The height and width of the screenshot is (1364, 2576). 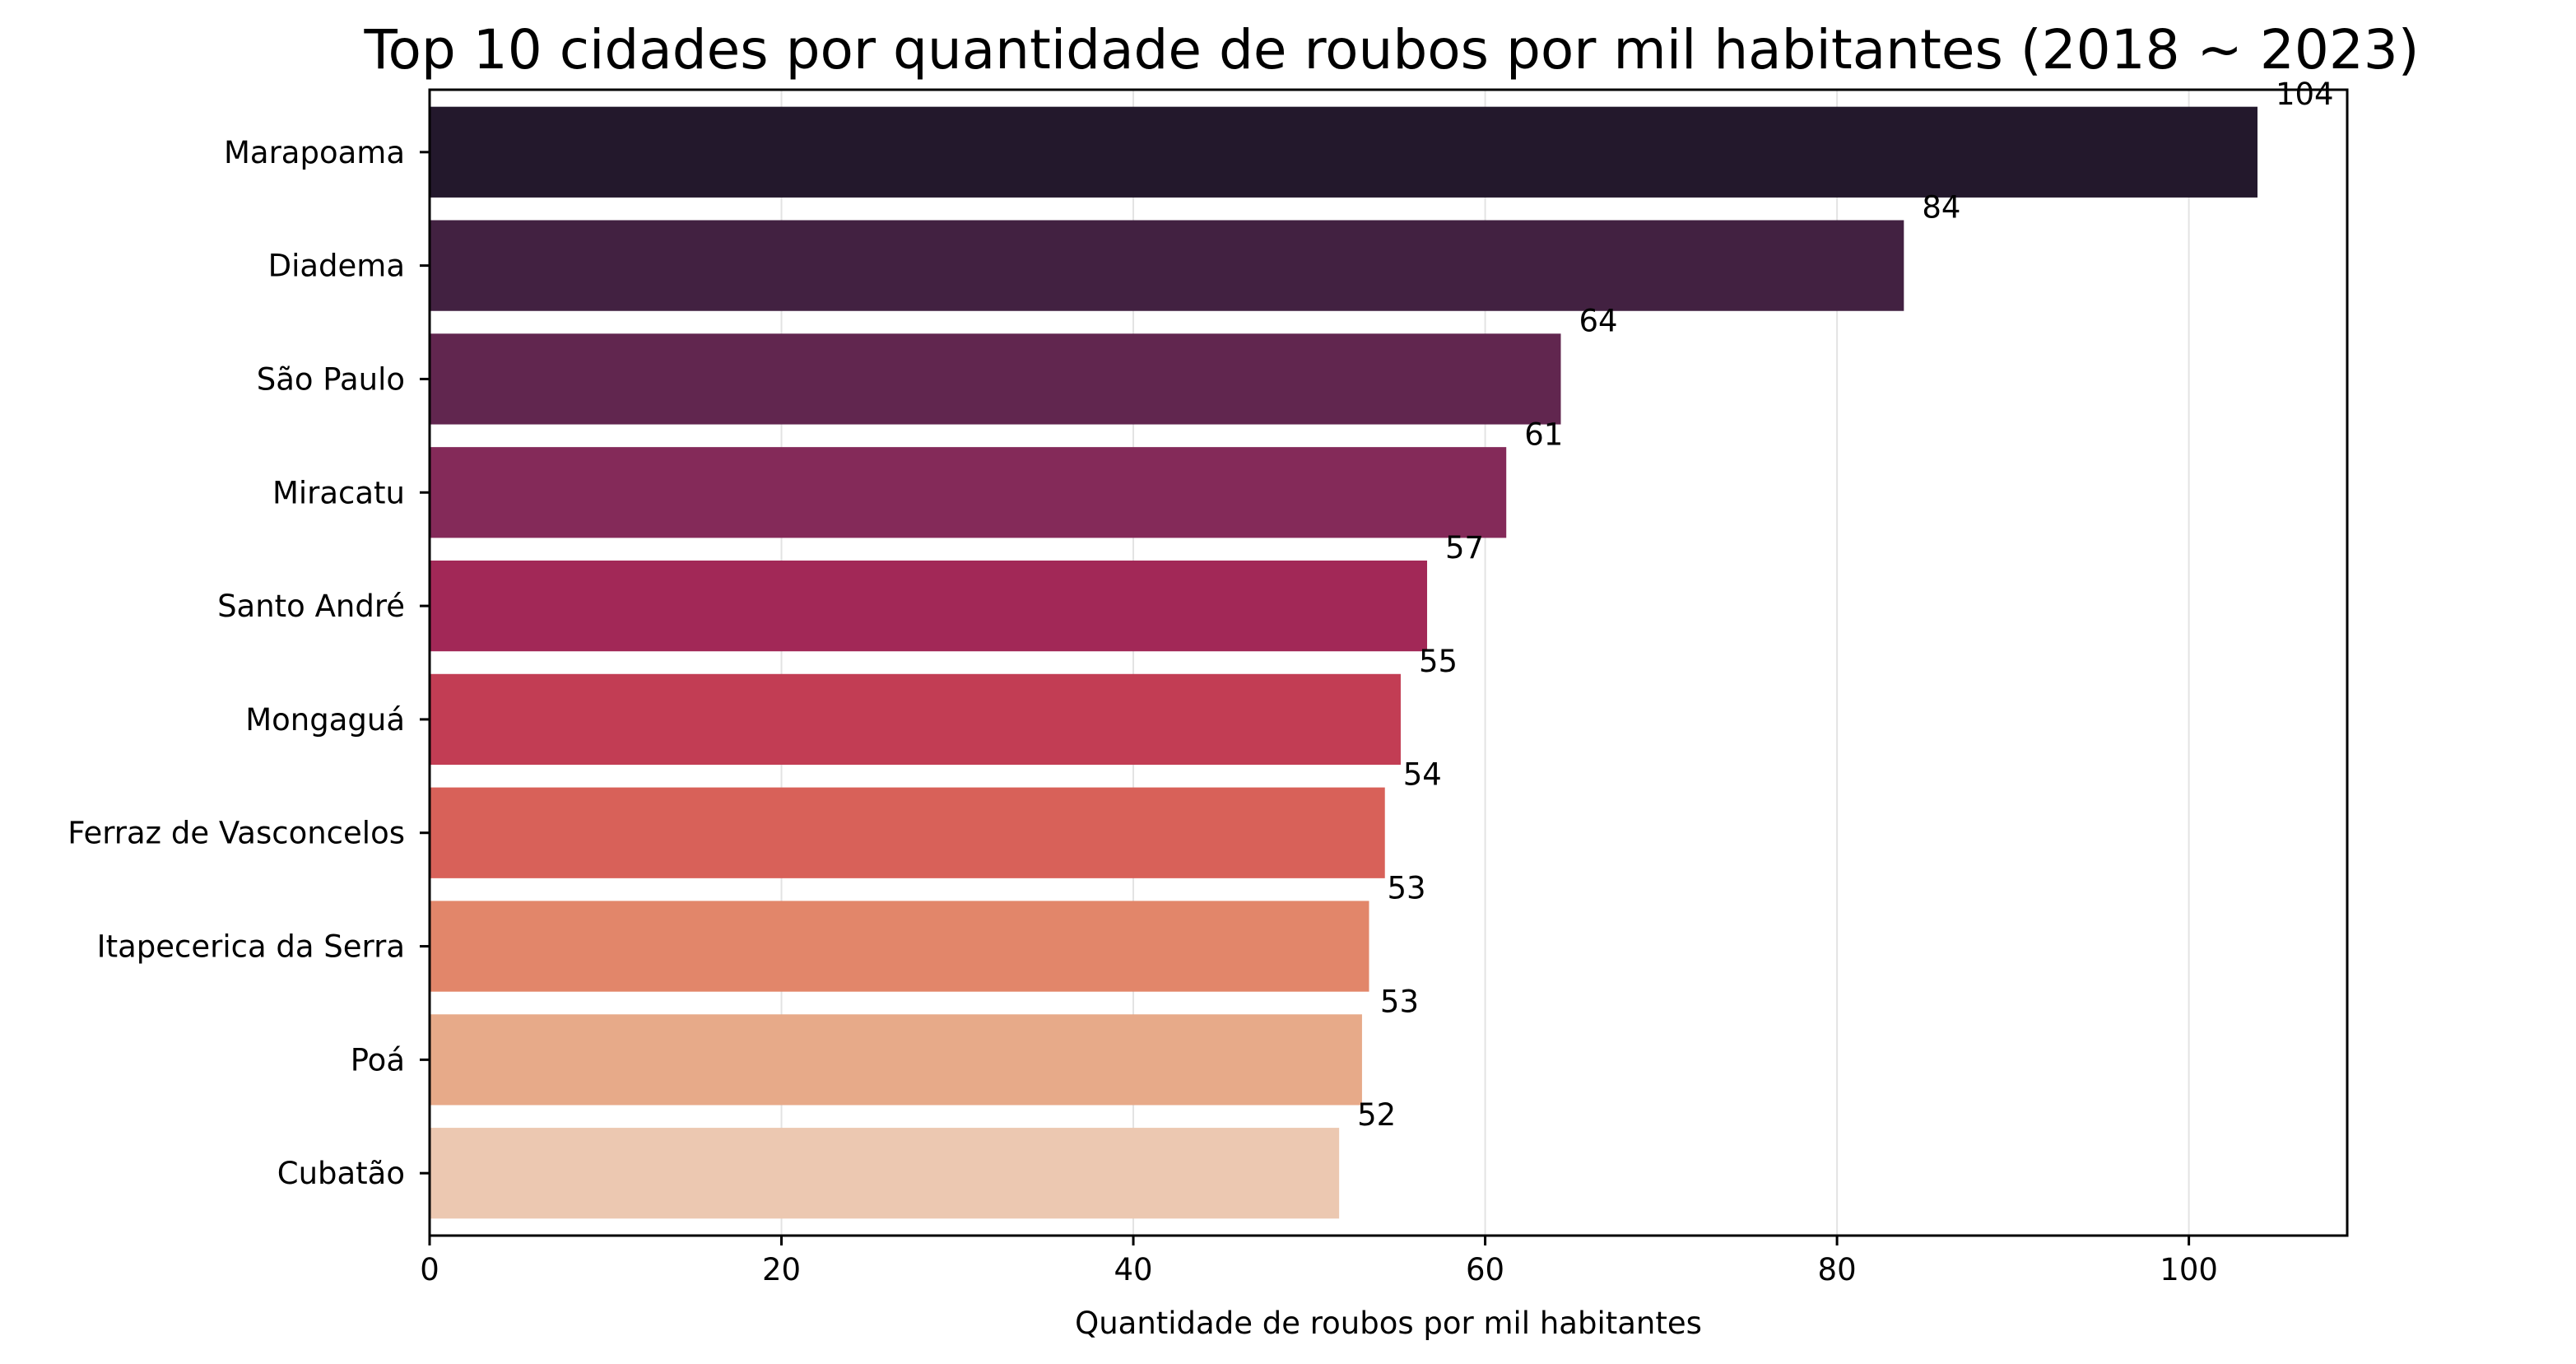 I want to click on y-tick-label: Itapecerica da Serra, so click(x=251, y=947).